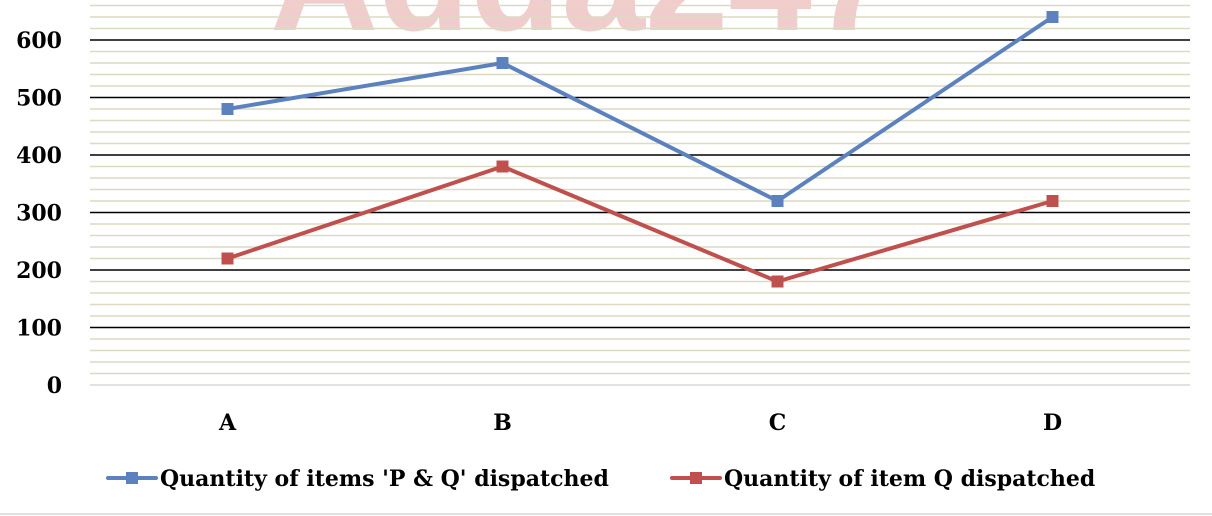  What do you see at coordinates (54, 386) in the screenshot?
I see `y-tick-label: 0` at bounding box center [54, 386].